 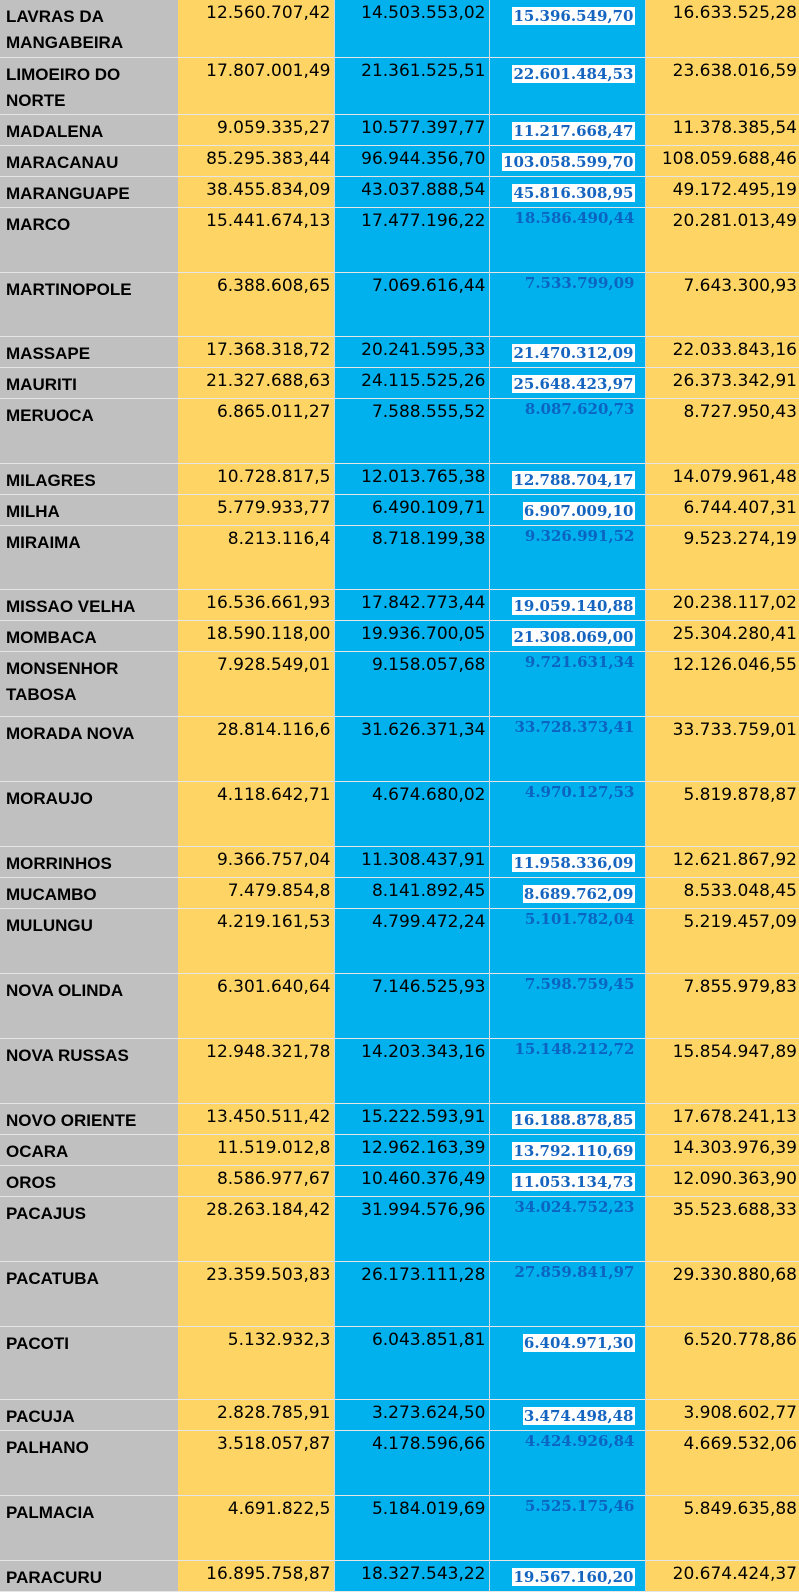 What do you see at coordinates (412, 1149) in the screenshot?
I see `value-cell-col2: 12.962.163,39` at bounding box center [412, 1149].